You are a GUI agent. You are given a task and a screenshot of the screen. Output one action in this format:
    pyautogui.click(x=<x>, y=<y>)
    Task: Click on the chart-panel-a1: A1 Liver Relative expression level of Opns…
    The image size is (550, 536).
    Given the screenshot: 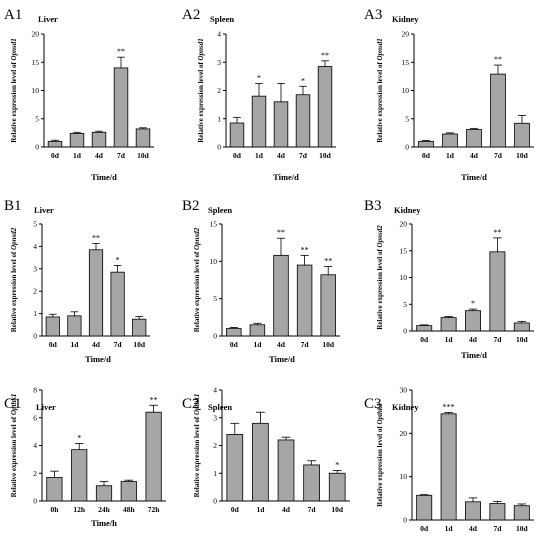 What is the action you would take?
    pyautogui.click(x=79, y=94)
    